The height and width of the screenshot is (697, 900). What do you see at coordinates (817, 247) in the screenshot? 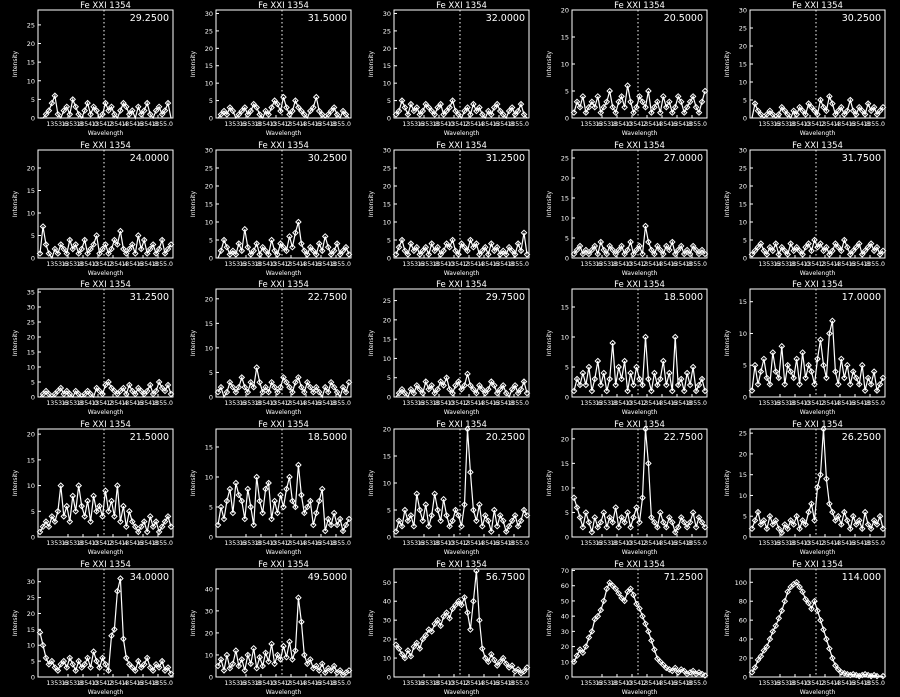
I see `spectrum-line` at bounding box center [817, 247].